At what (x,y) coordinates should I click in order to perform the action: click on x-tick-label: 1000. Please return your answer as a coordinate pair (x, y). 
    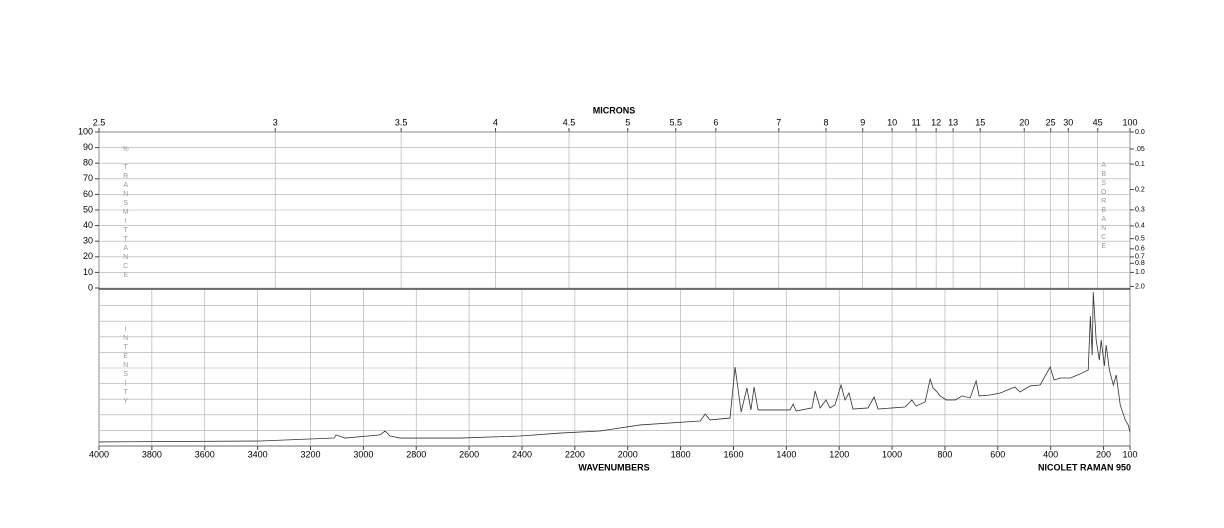
    Looking at the image, I should click on (892, 454).